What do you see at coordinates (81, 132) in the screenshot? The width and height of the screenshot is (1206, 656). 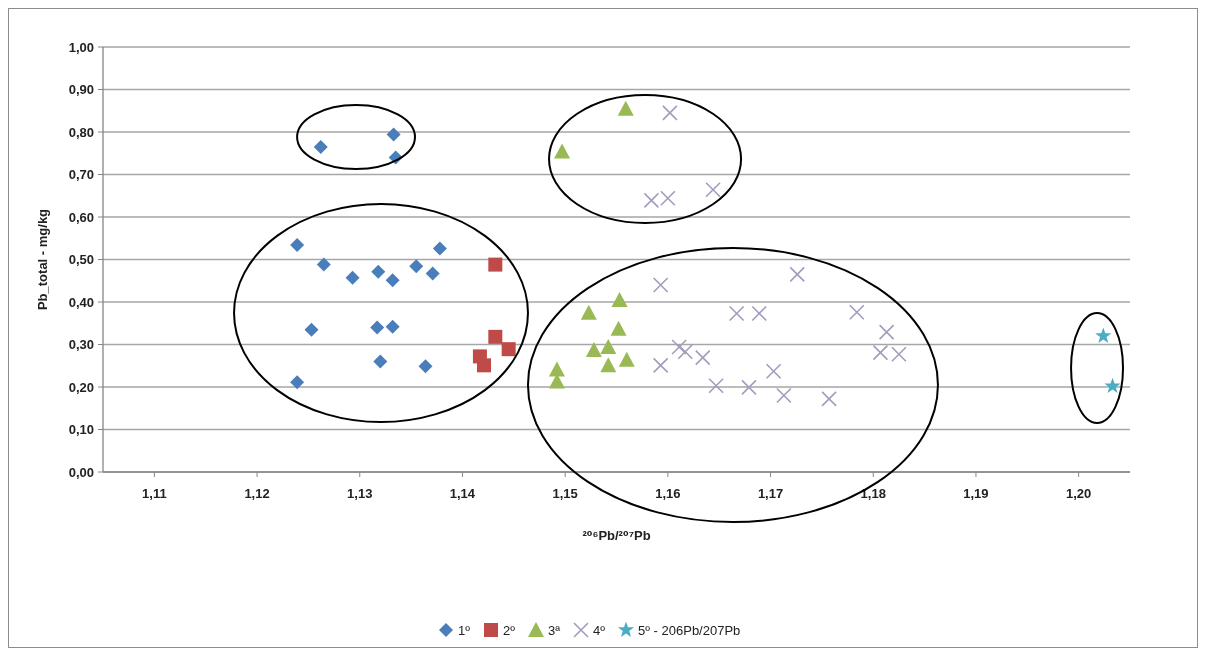 I see `y-tick-label: 0,80` at bounding box center [81, 132].